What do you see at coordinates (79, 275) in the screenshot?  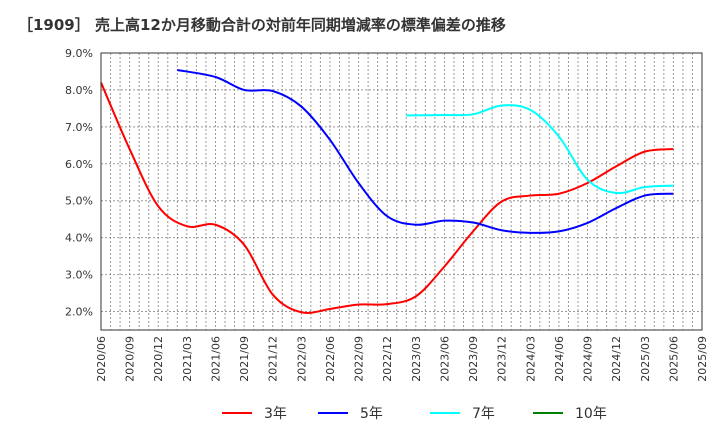 I see `y-tick-label: 3.0%` at bounding box center [79, 275].